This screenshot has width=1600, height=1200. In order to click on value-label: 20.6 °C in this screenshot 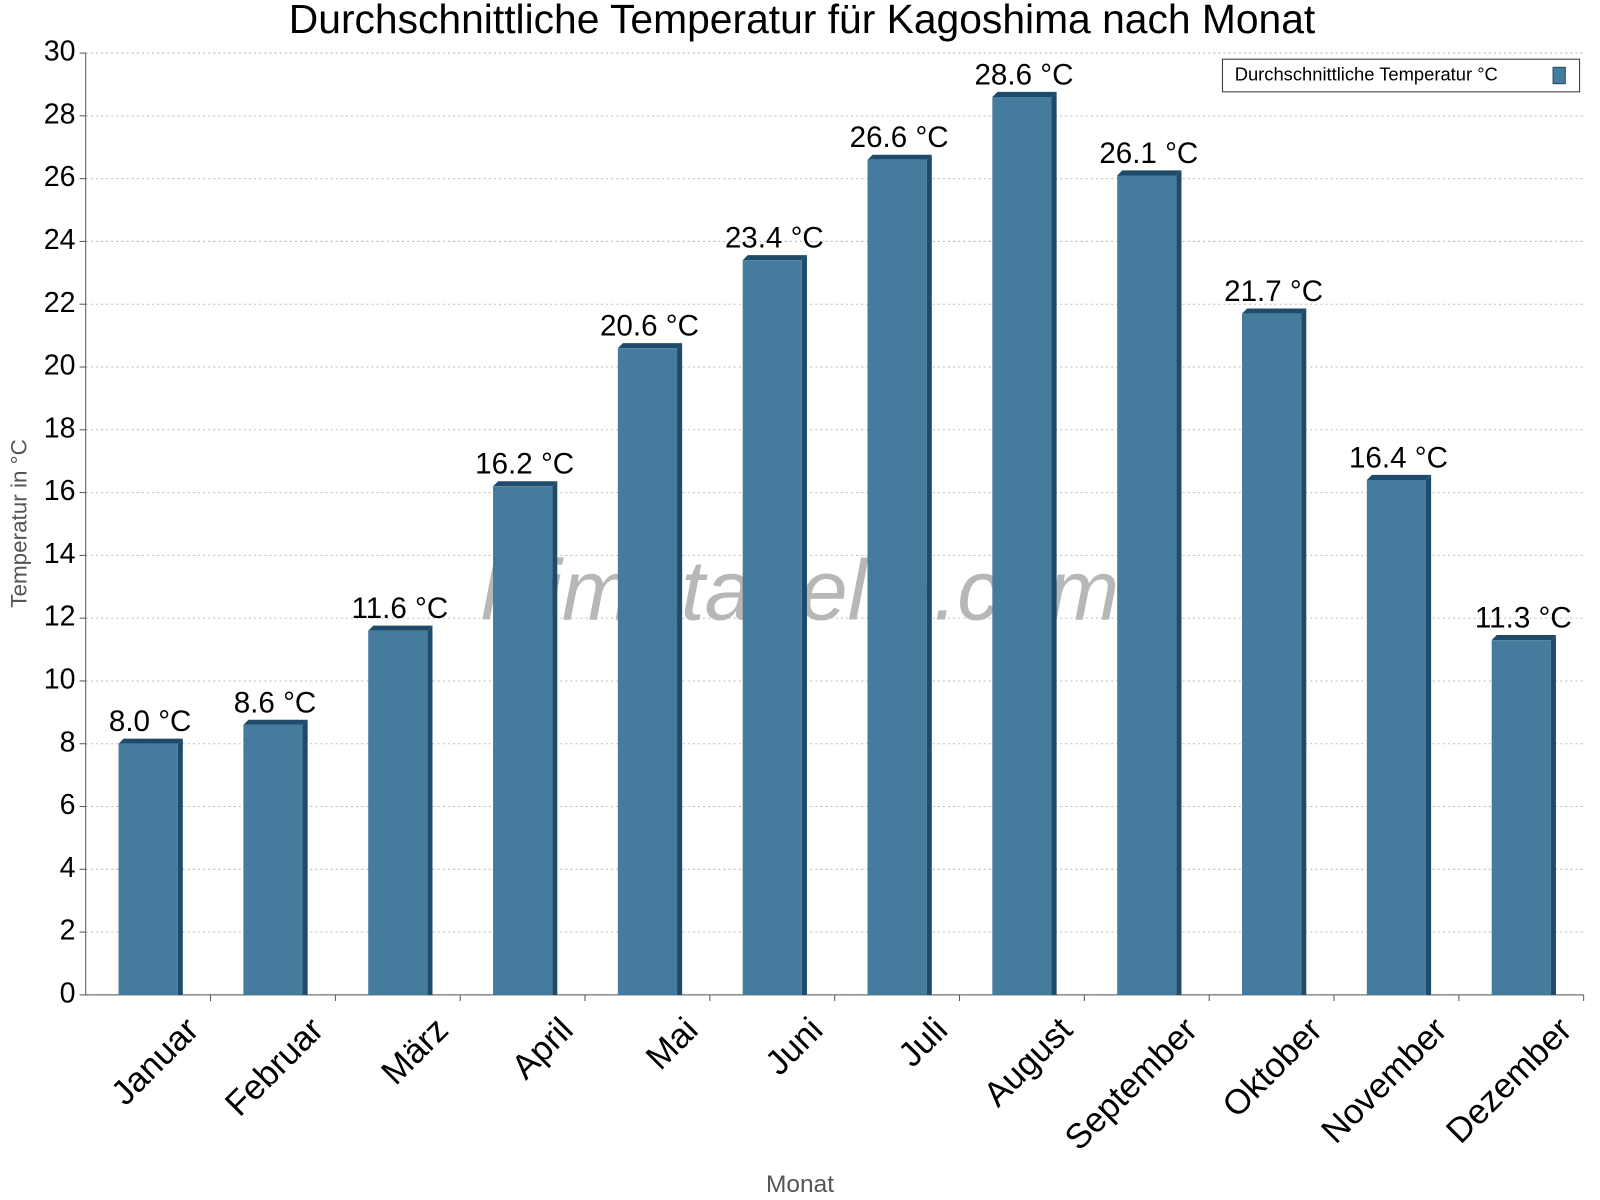, I will do `click(649, 326)`.